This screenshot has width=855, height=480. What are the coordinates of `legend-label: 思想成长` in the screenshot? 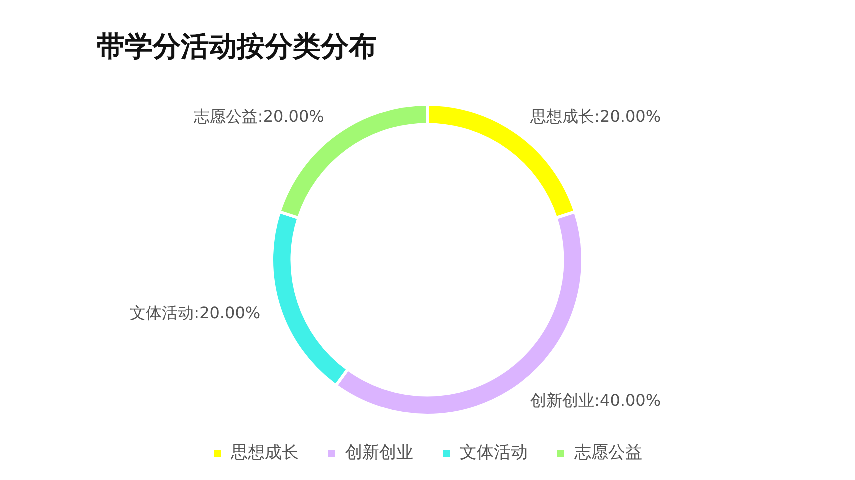 It's located at (264, 452).